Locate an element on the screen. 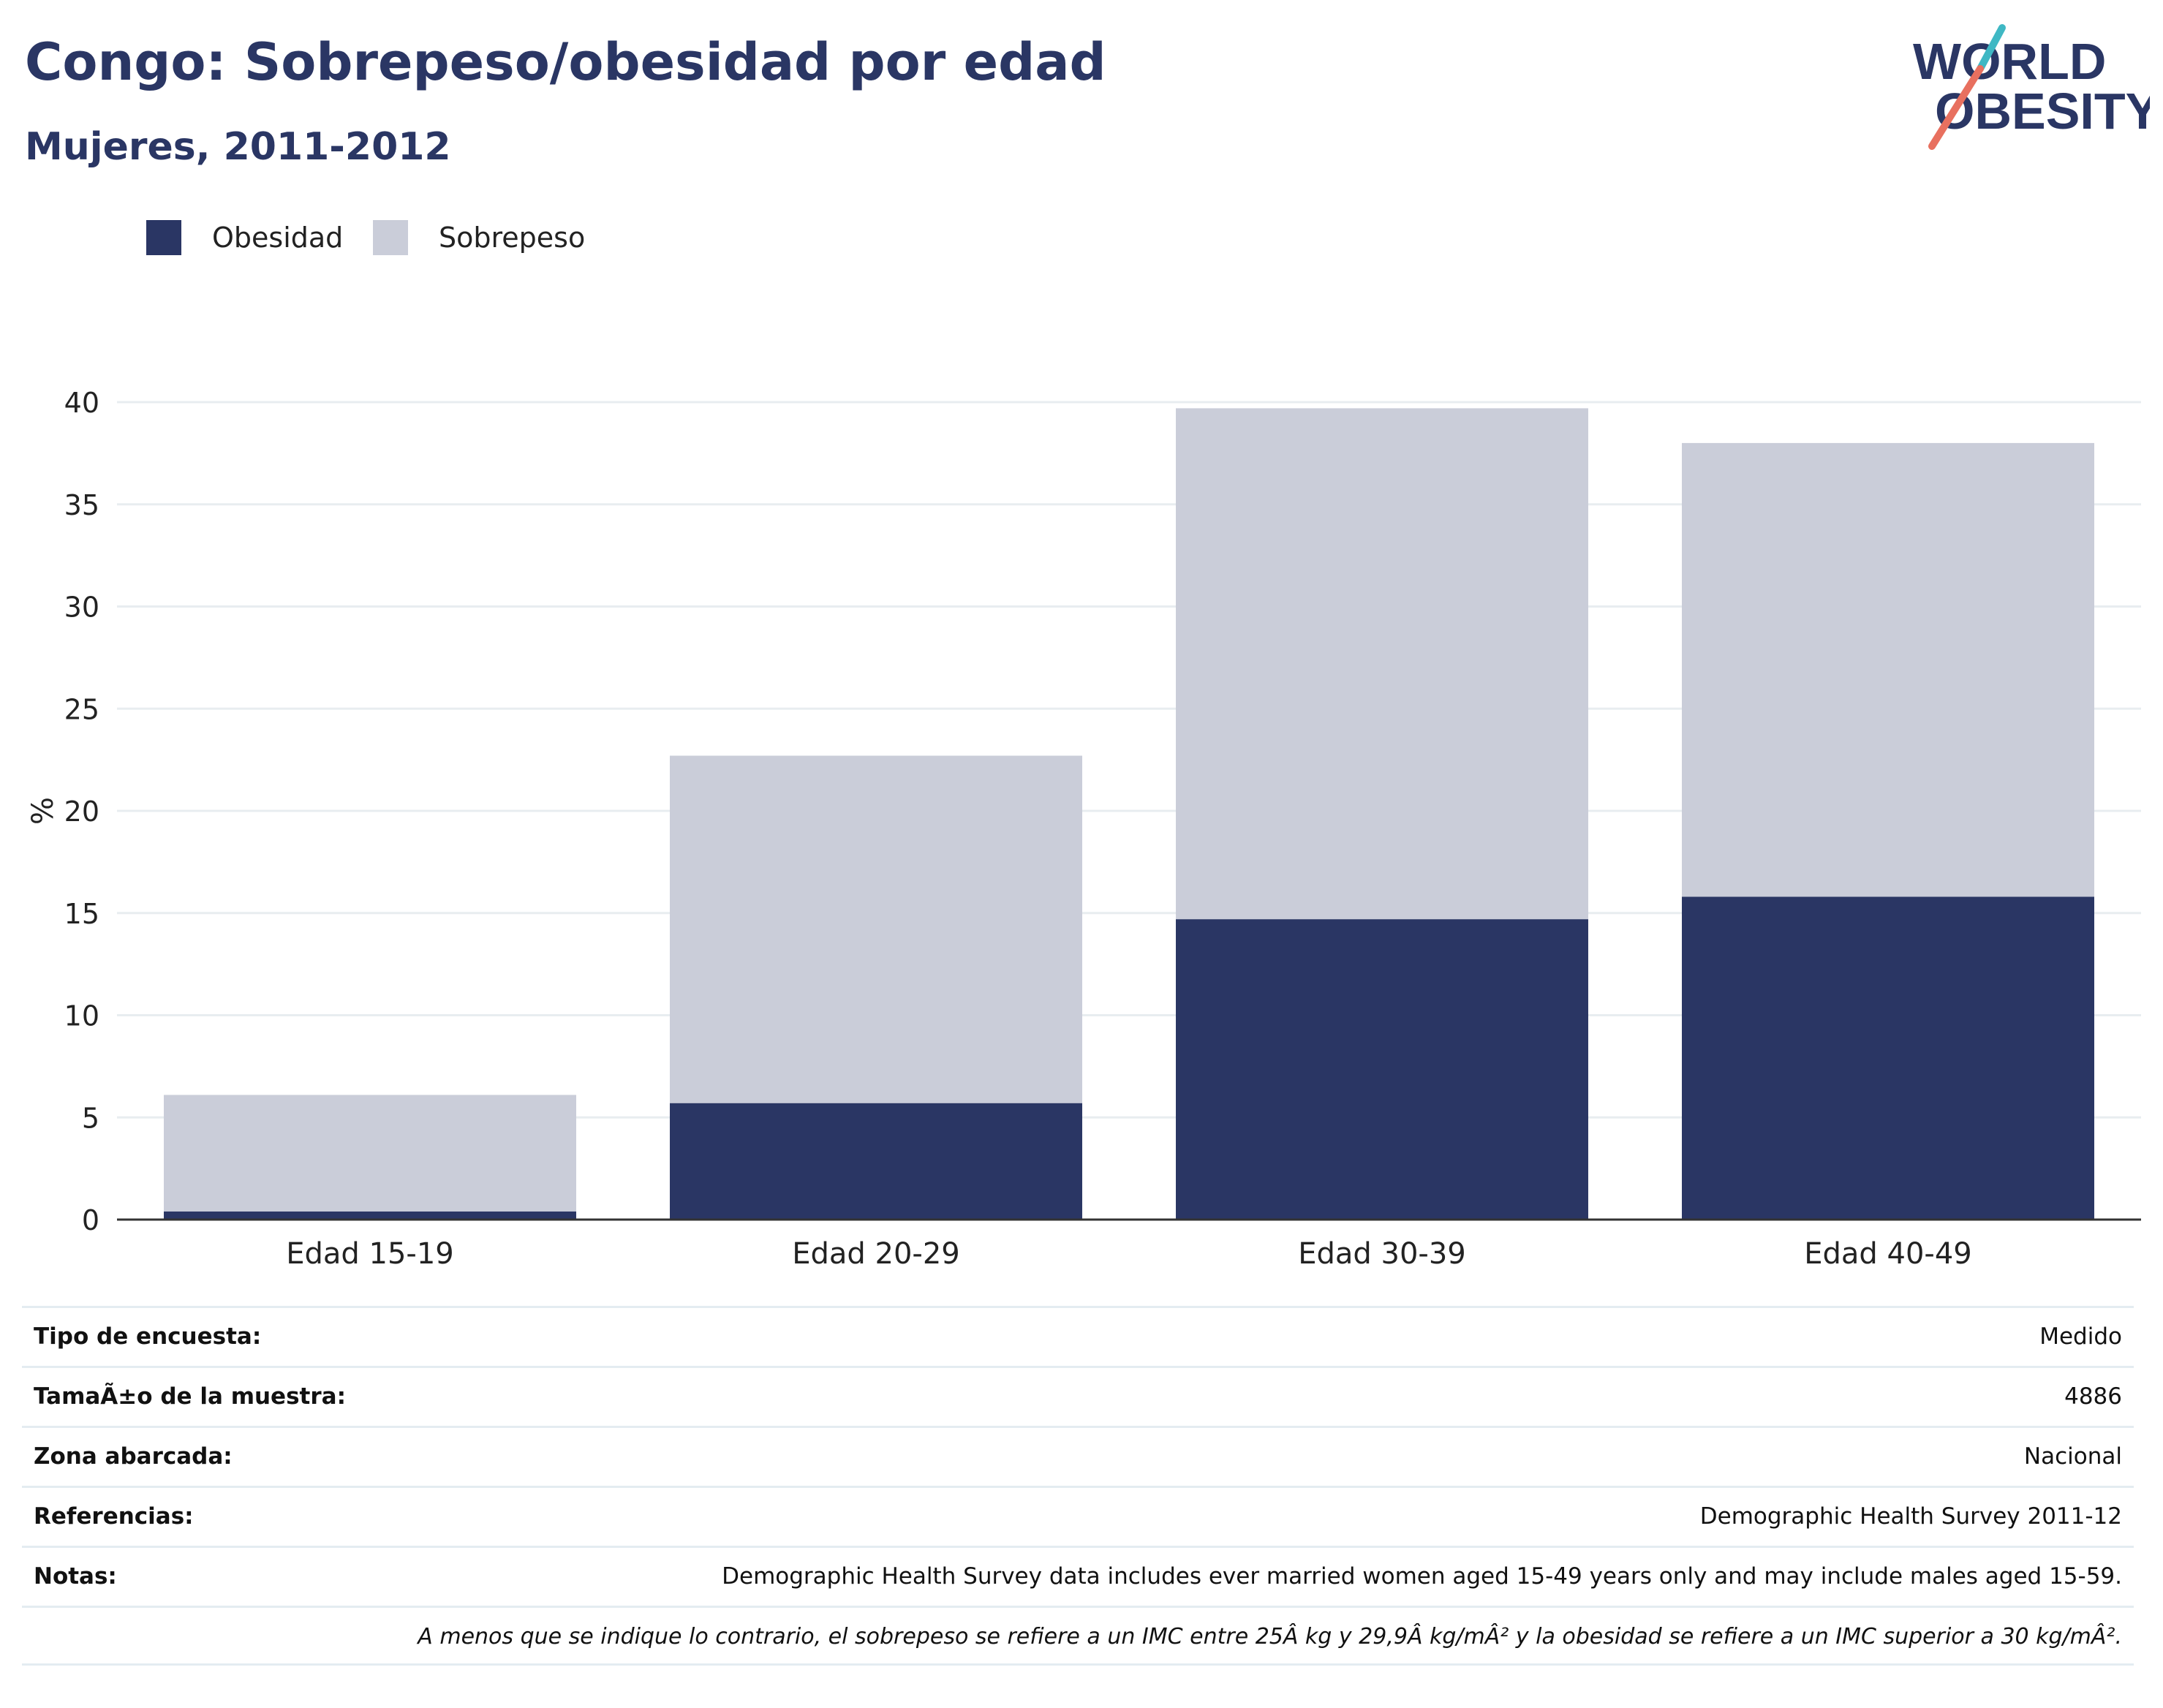 The width and height of the screenshot is (2163, 1708). x-tick-label-1: Edad 15-19 is located at coordinates (370, 1254).